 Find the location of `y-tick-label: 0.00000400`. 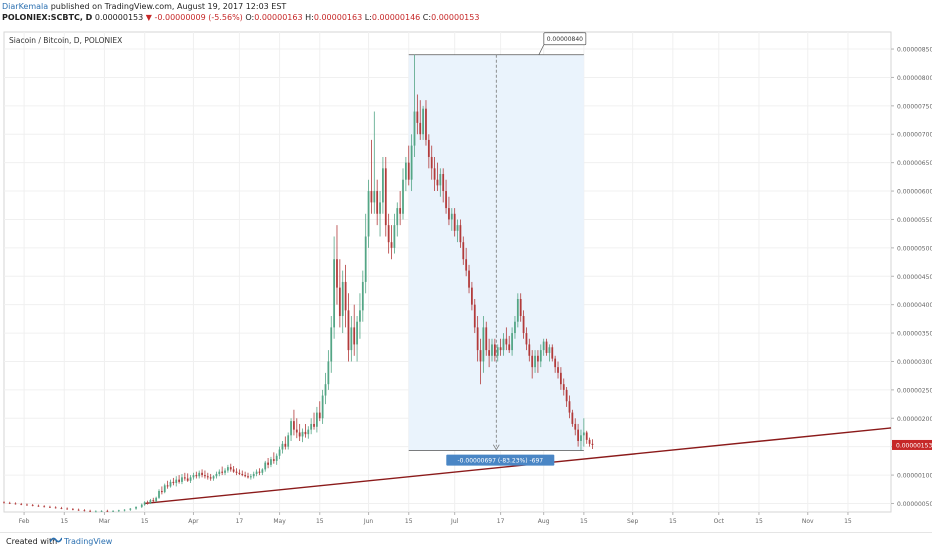

y-tick-label: 0.00000400 is located at coordinates (914, 305).